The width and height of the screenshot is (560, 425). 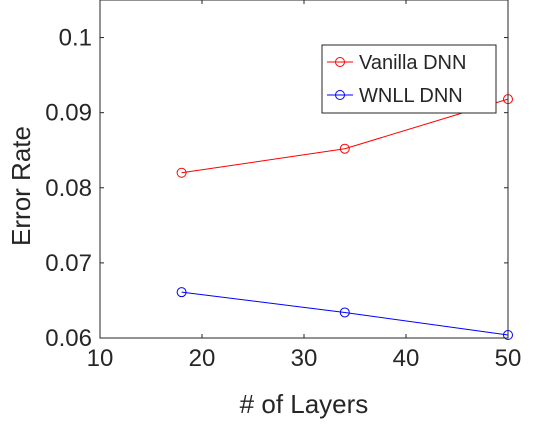 I want to click on legend: Vanilla DNN WNLL DNN, so click(x=409, y=79).